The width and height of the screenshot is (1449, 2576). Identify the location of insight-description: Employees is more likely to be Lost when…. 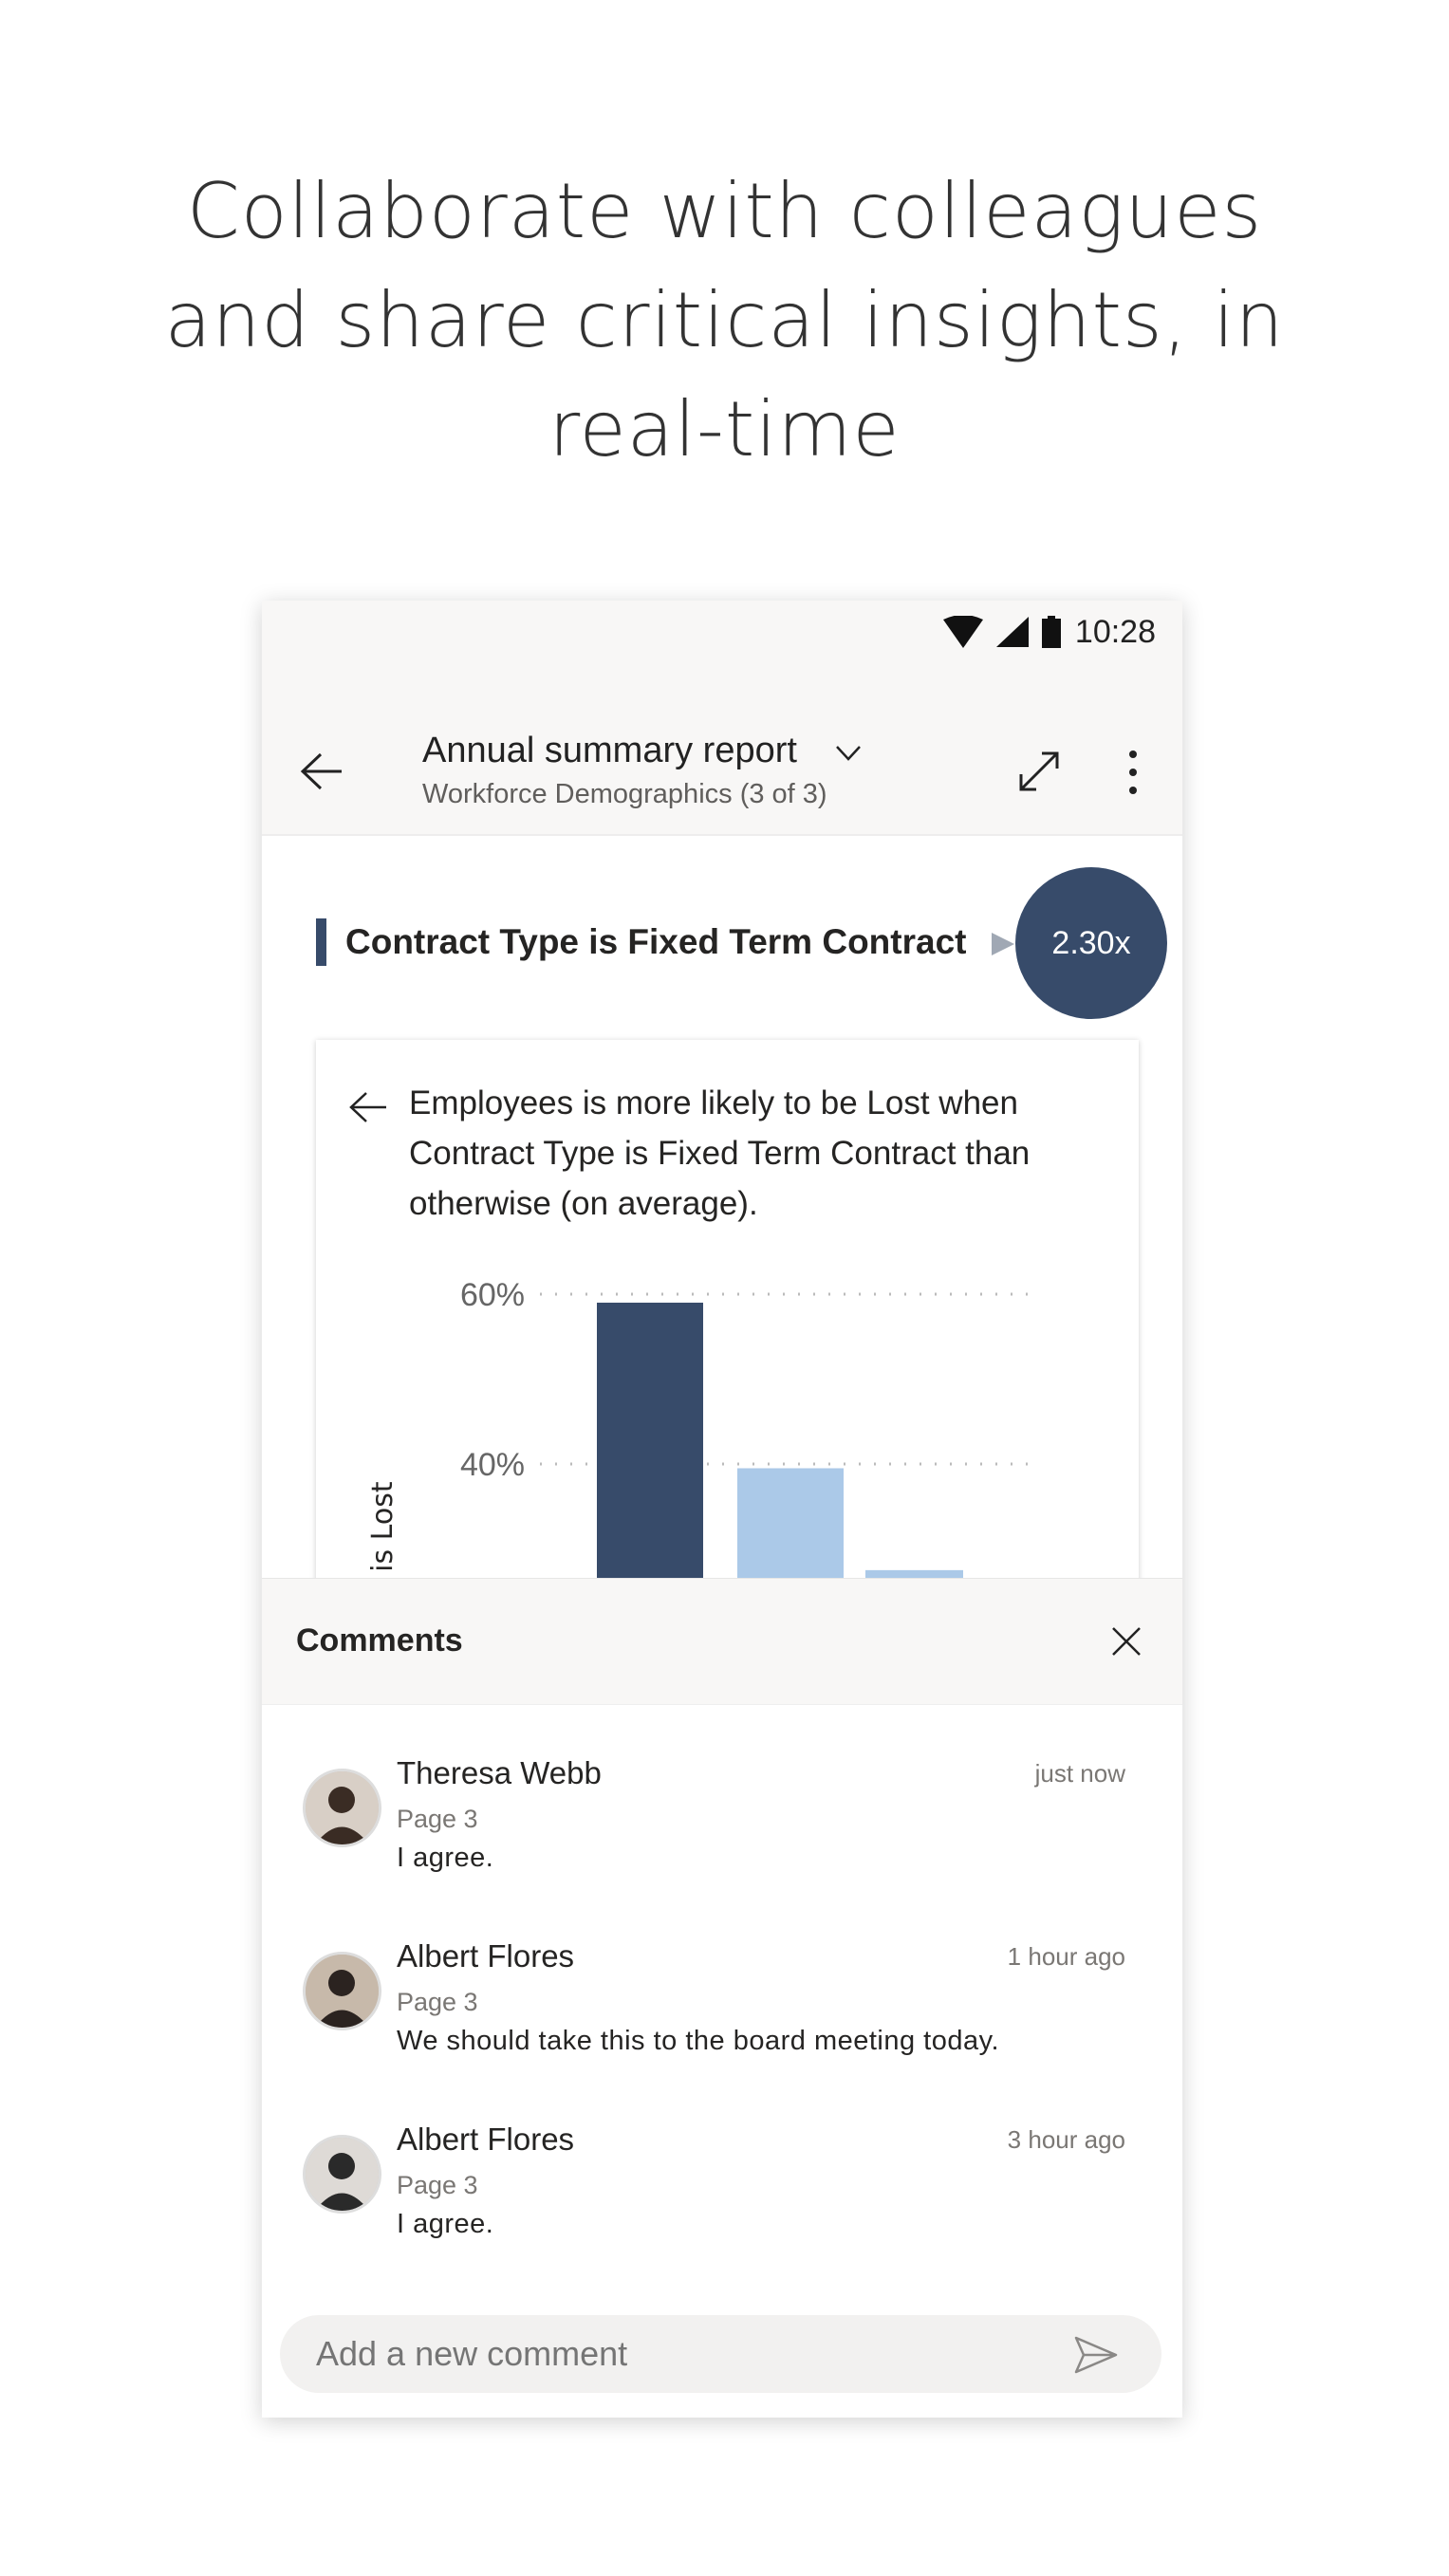
(720, 1153).